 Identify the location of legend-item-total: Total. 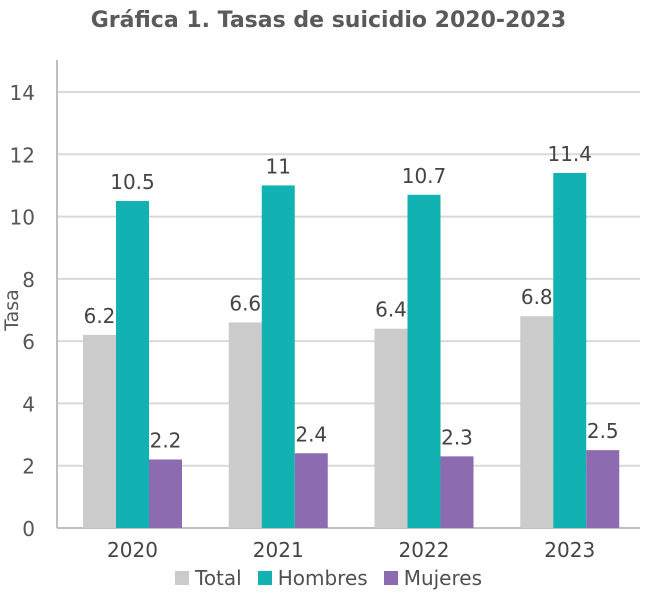
(208, 578).